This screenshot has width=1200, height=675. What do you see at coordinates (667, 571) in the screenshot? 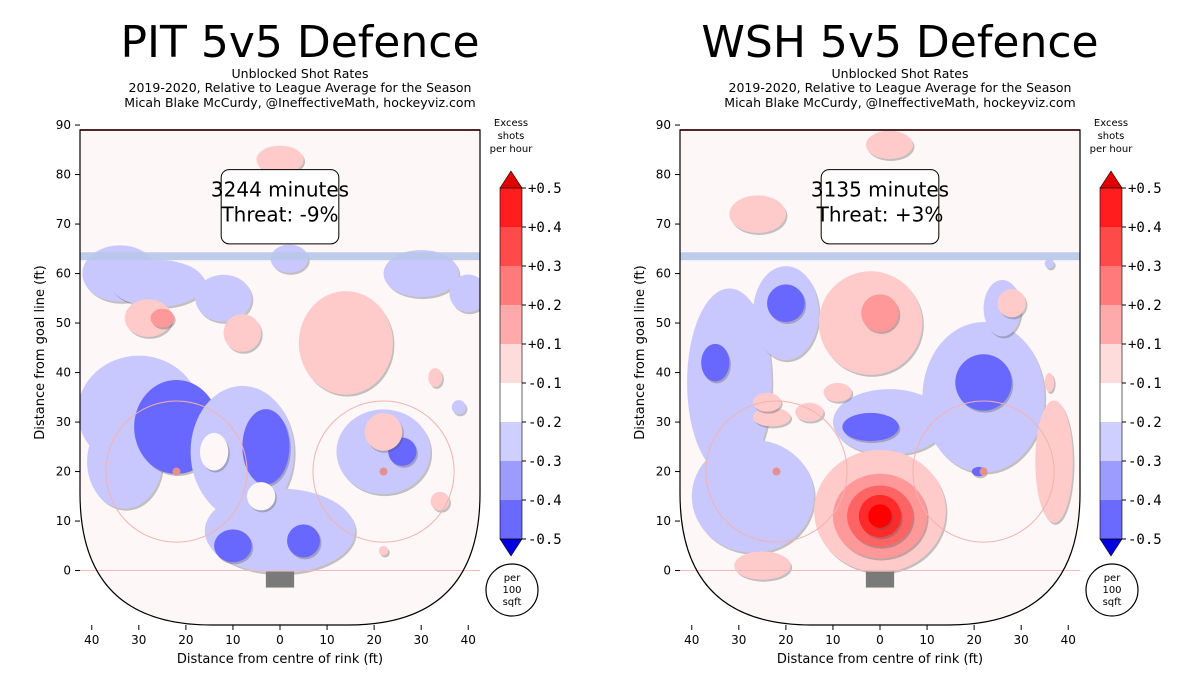
I see `y-tick-label: 0` at bounding box center [667, 571].